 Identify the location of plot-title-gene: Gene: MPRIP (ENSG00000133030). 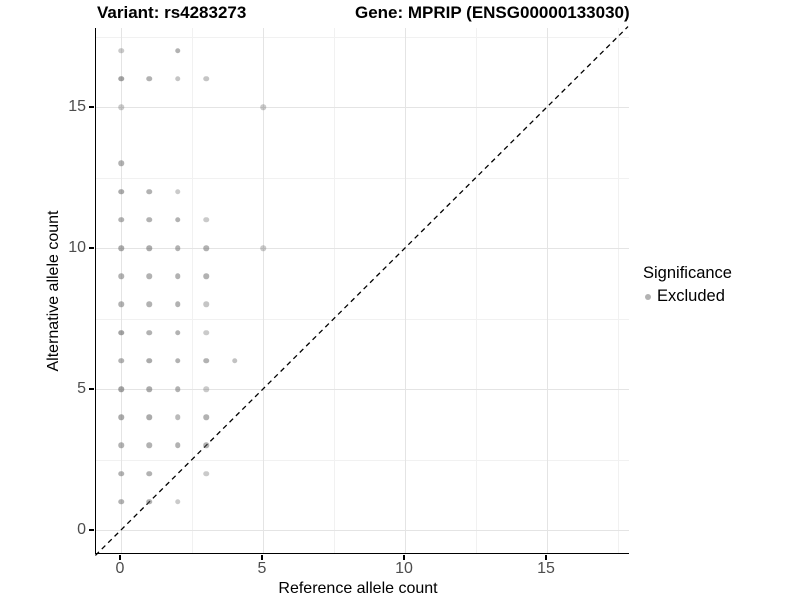
(492, 12).